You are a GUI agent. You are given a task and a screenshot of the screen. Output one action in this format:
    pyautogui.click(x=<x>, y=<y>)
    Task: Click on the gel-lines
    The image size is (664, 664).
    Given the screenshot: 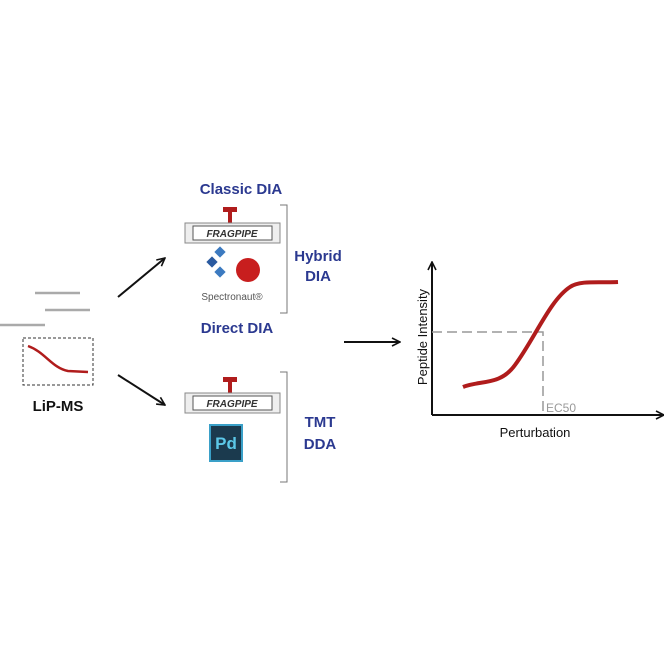 What is the action you would take?
    pyautogui.click(x=45, y=309)
    